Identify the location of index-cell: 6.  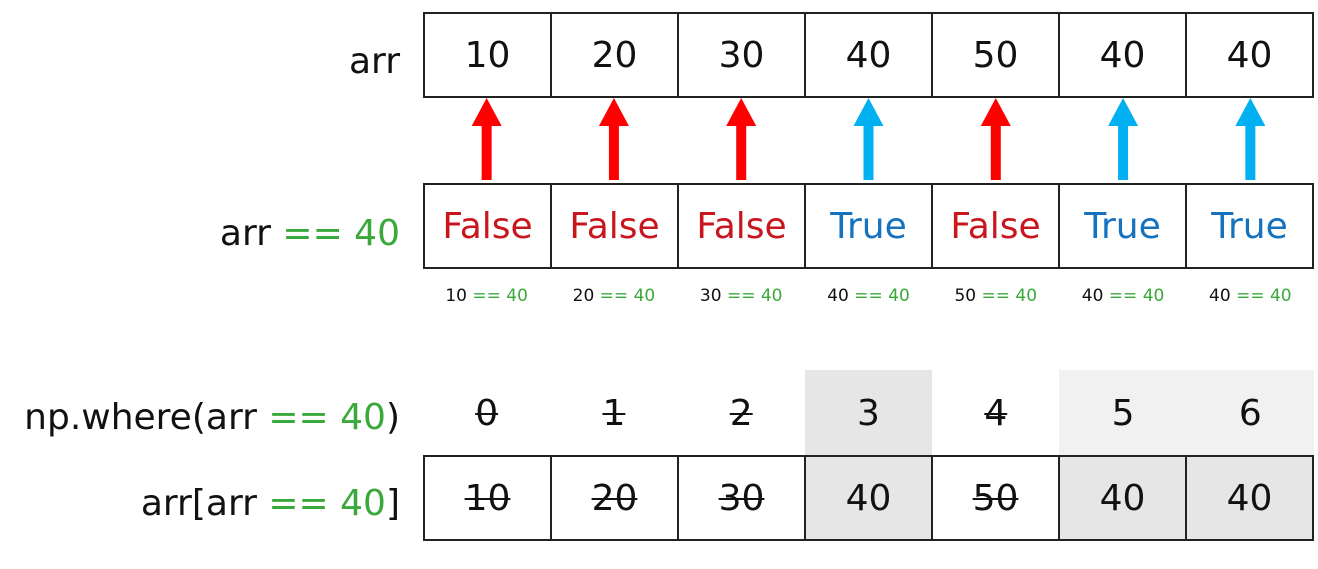
(1250, 413).